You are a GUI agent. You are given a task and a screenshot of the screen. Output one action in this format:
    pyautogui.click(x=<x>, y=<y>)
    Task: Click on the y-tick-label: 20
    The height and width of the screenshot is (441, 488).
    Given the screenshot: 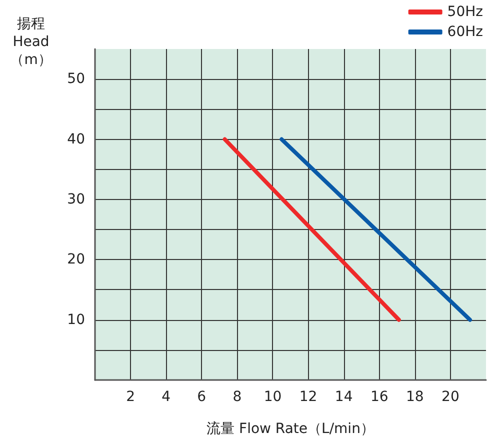 What is the action you would take?
    pyautogui.click(x=76, y=260)
    